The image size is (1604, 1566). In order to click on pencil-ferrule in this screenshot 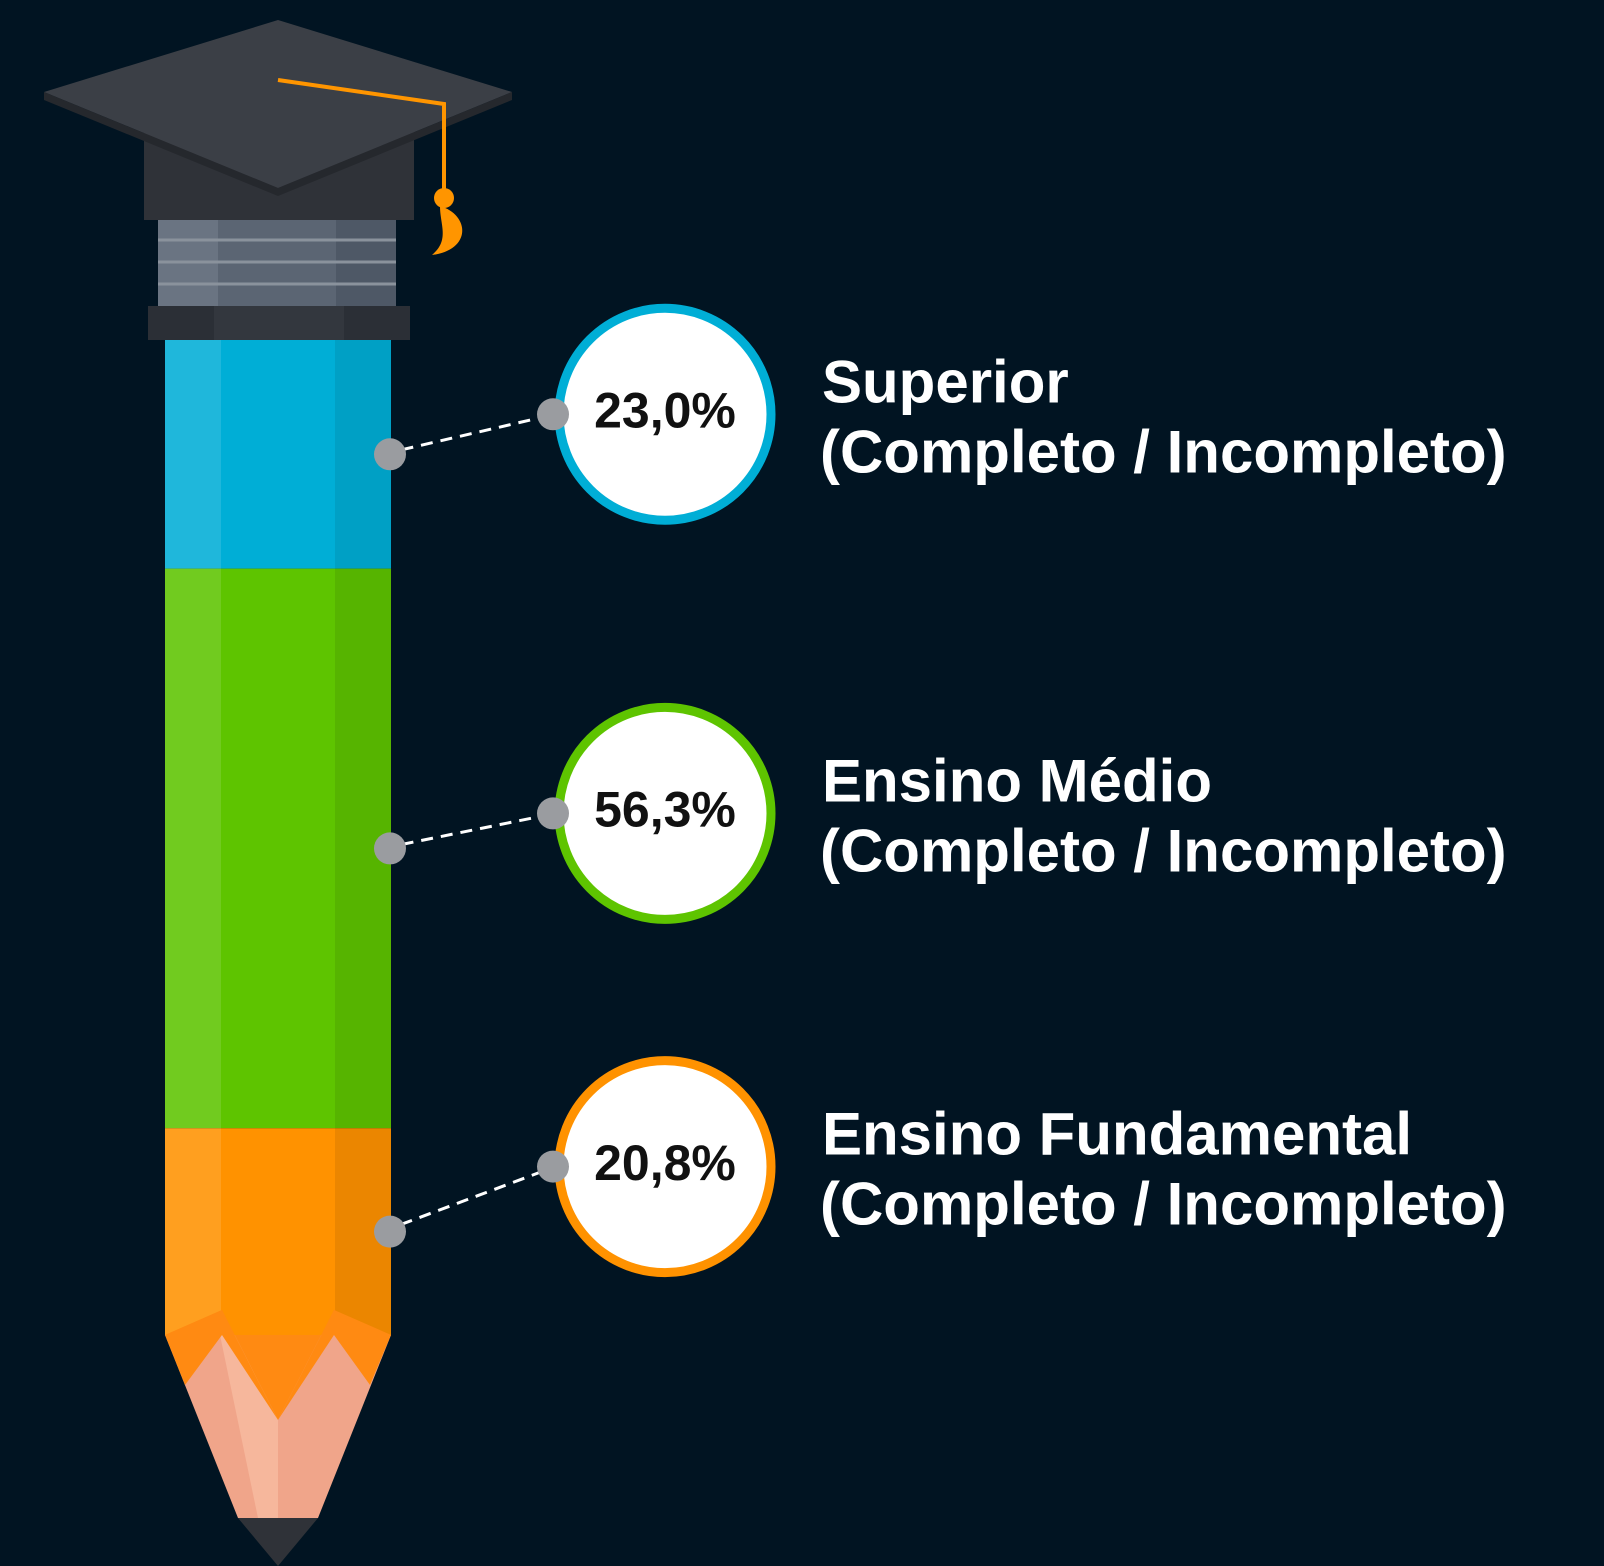, I will do `click(279, 280)`.